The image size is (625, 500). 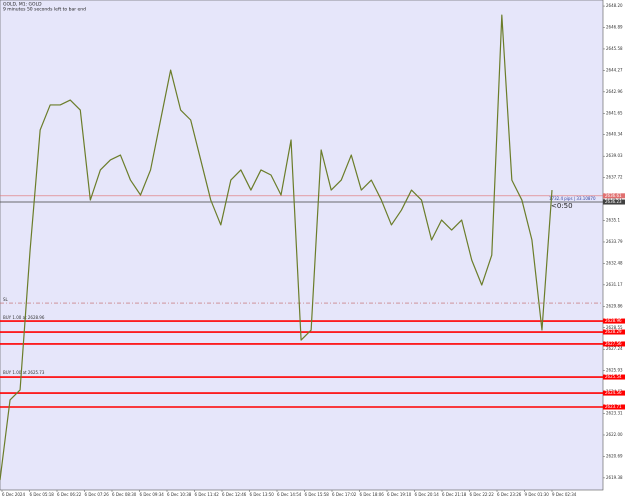 I want to click on y-tick-label: 2631.17, so click(x=614, y=284).